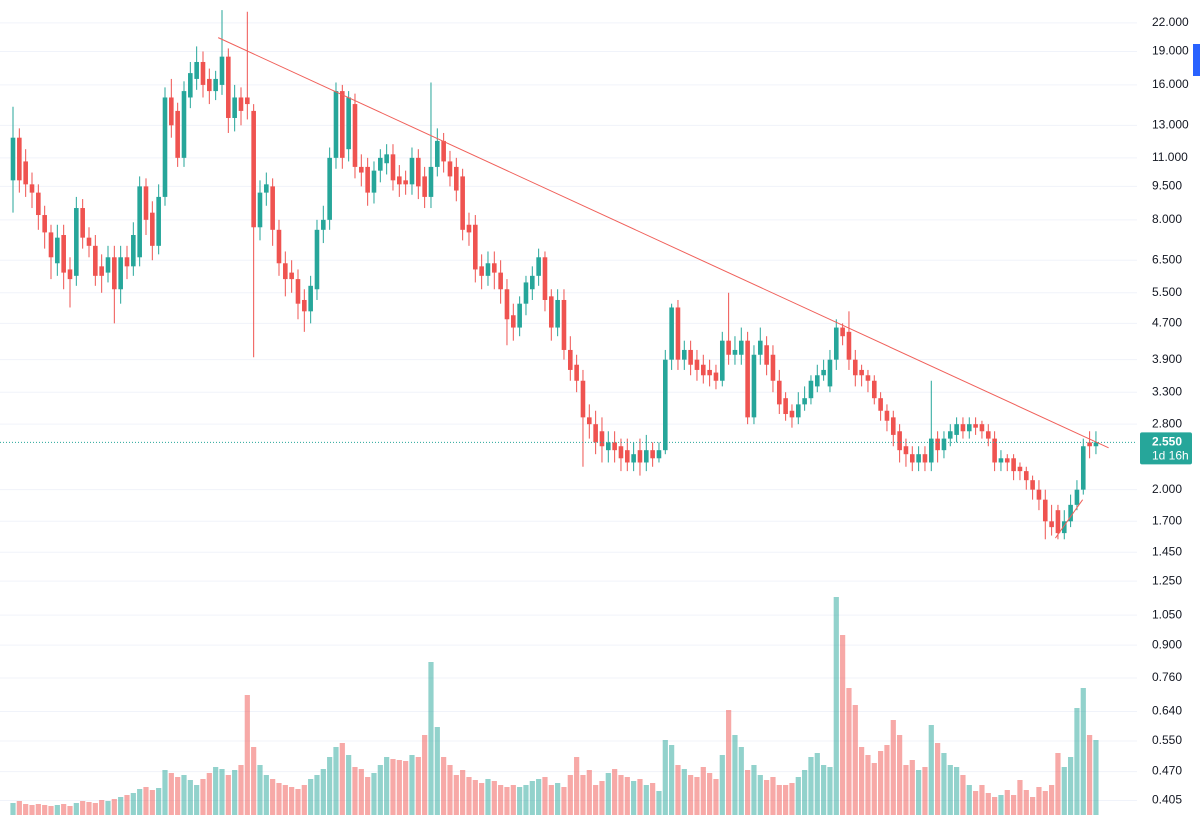 This screenshot has width=1200, height=823. What do you see at coordinates (1170, 157) in the screenshot?
I see `y-tick-label: 11.000` at bounding box center [1170, 157].